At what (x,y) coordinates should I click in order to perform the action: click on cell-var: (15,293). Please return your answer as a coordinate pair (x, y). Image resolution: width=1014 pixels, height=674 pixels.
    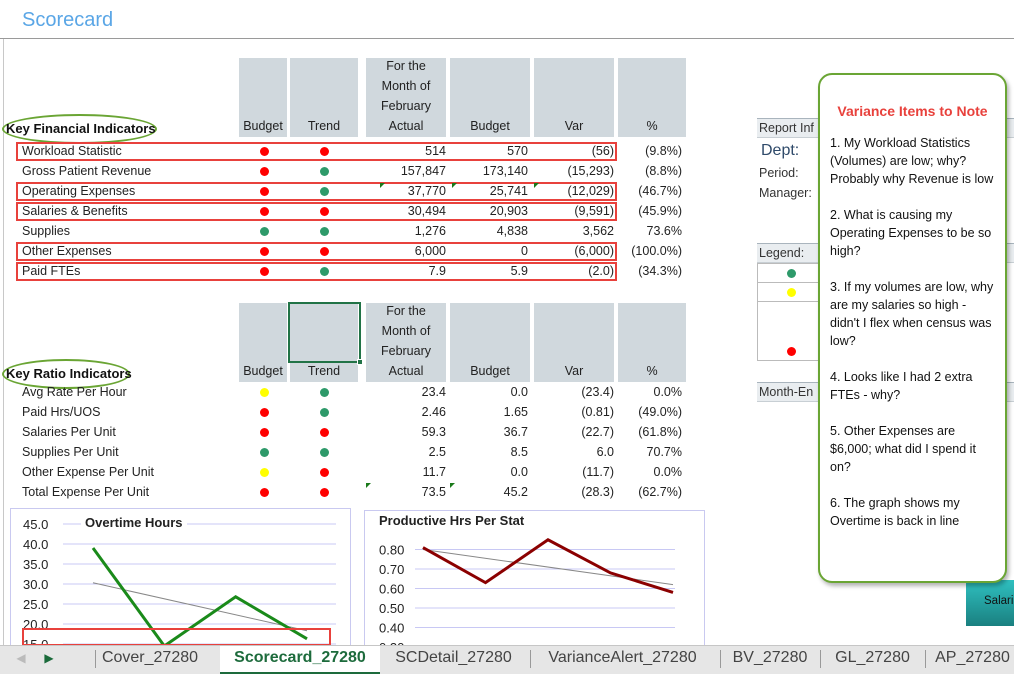
    Looking at the image, I should click on (590, 171).